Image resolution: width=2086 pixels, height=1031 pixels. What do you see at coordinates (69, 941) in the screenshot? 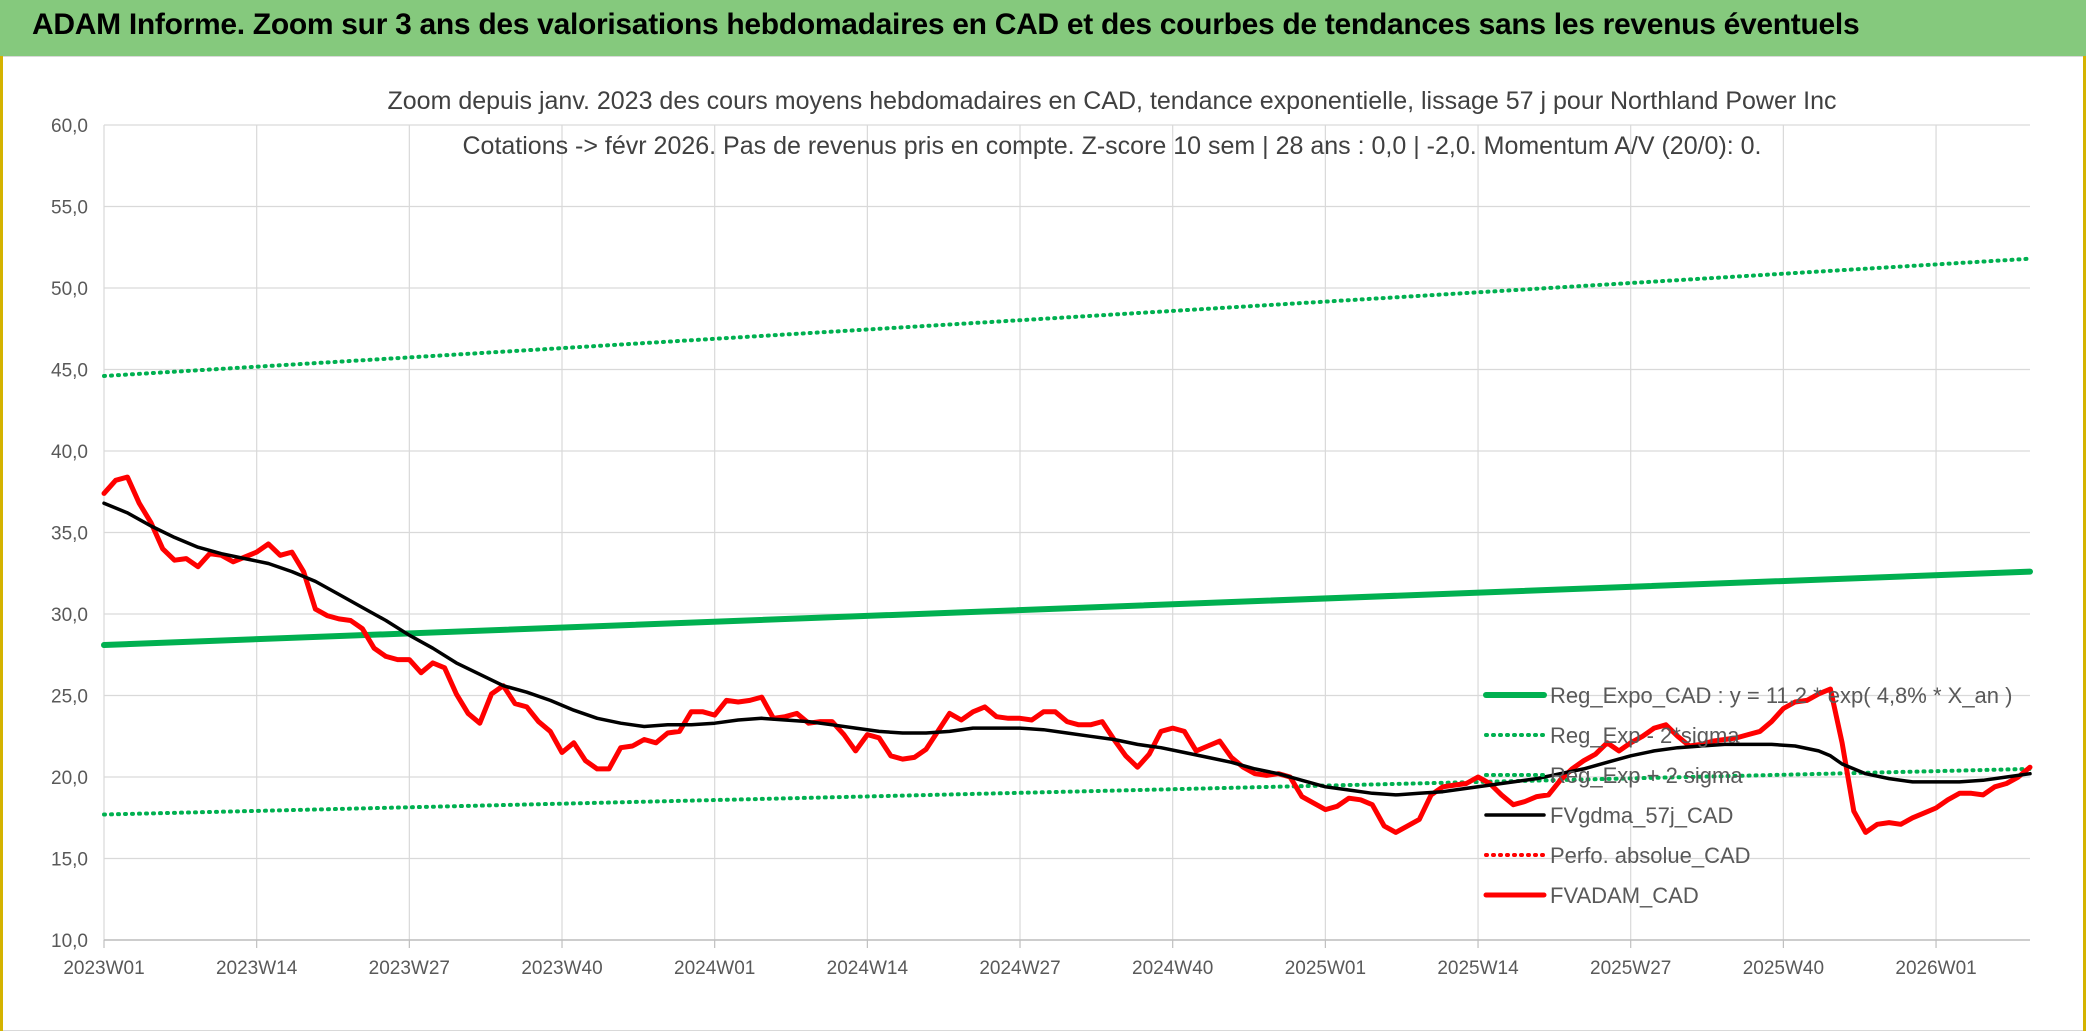
I see `y-tick-label: 10,0` at bounding box center [69, 941].